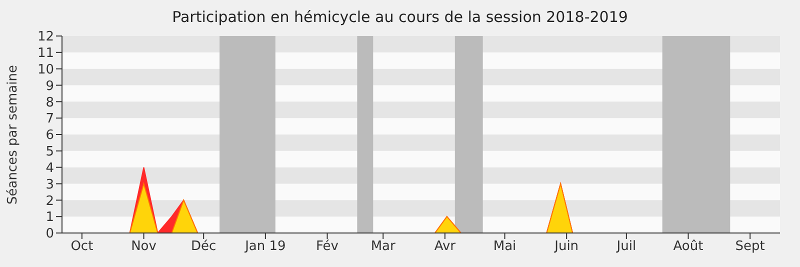 The height and width of the screenshot is (267, 800). I want to click on y-tick-label: 3, so click(50, 184).